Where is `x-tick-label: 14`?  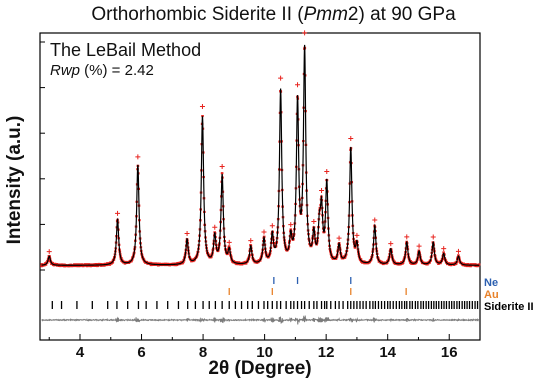 x-tick-label: 14 is located at coordinates (387, 352).